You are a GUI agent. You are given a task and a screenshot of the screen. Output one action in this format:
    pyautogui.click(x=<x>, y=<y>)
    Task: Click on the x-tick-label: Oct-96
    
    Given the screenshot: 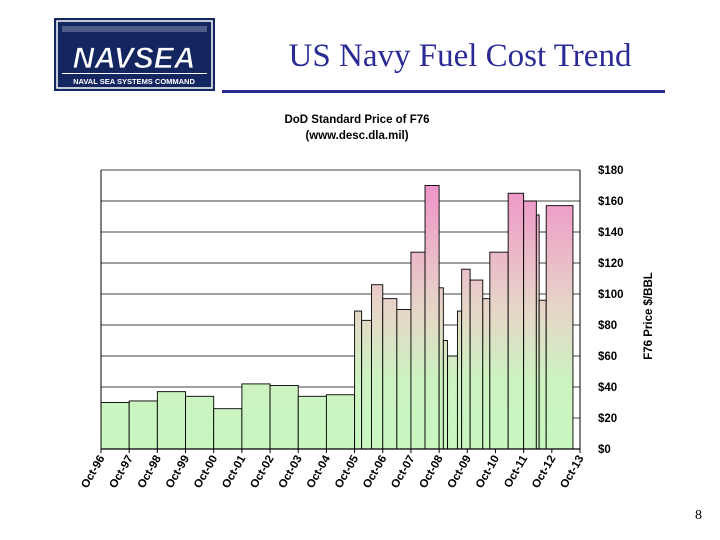 What is the action you would take?
    pyautogui.click(x=93, y=472)
    